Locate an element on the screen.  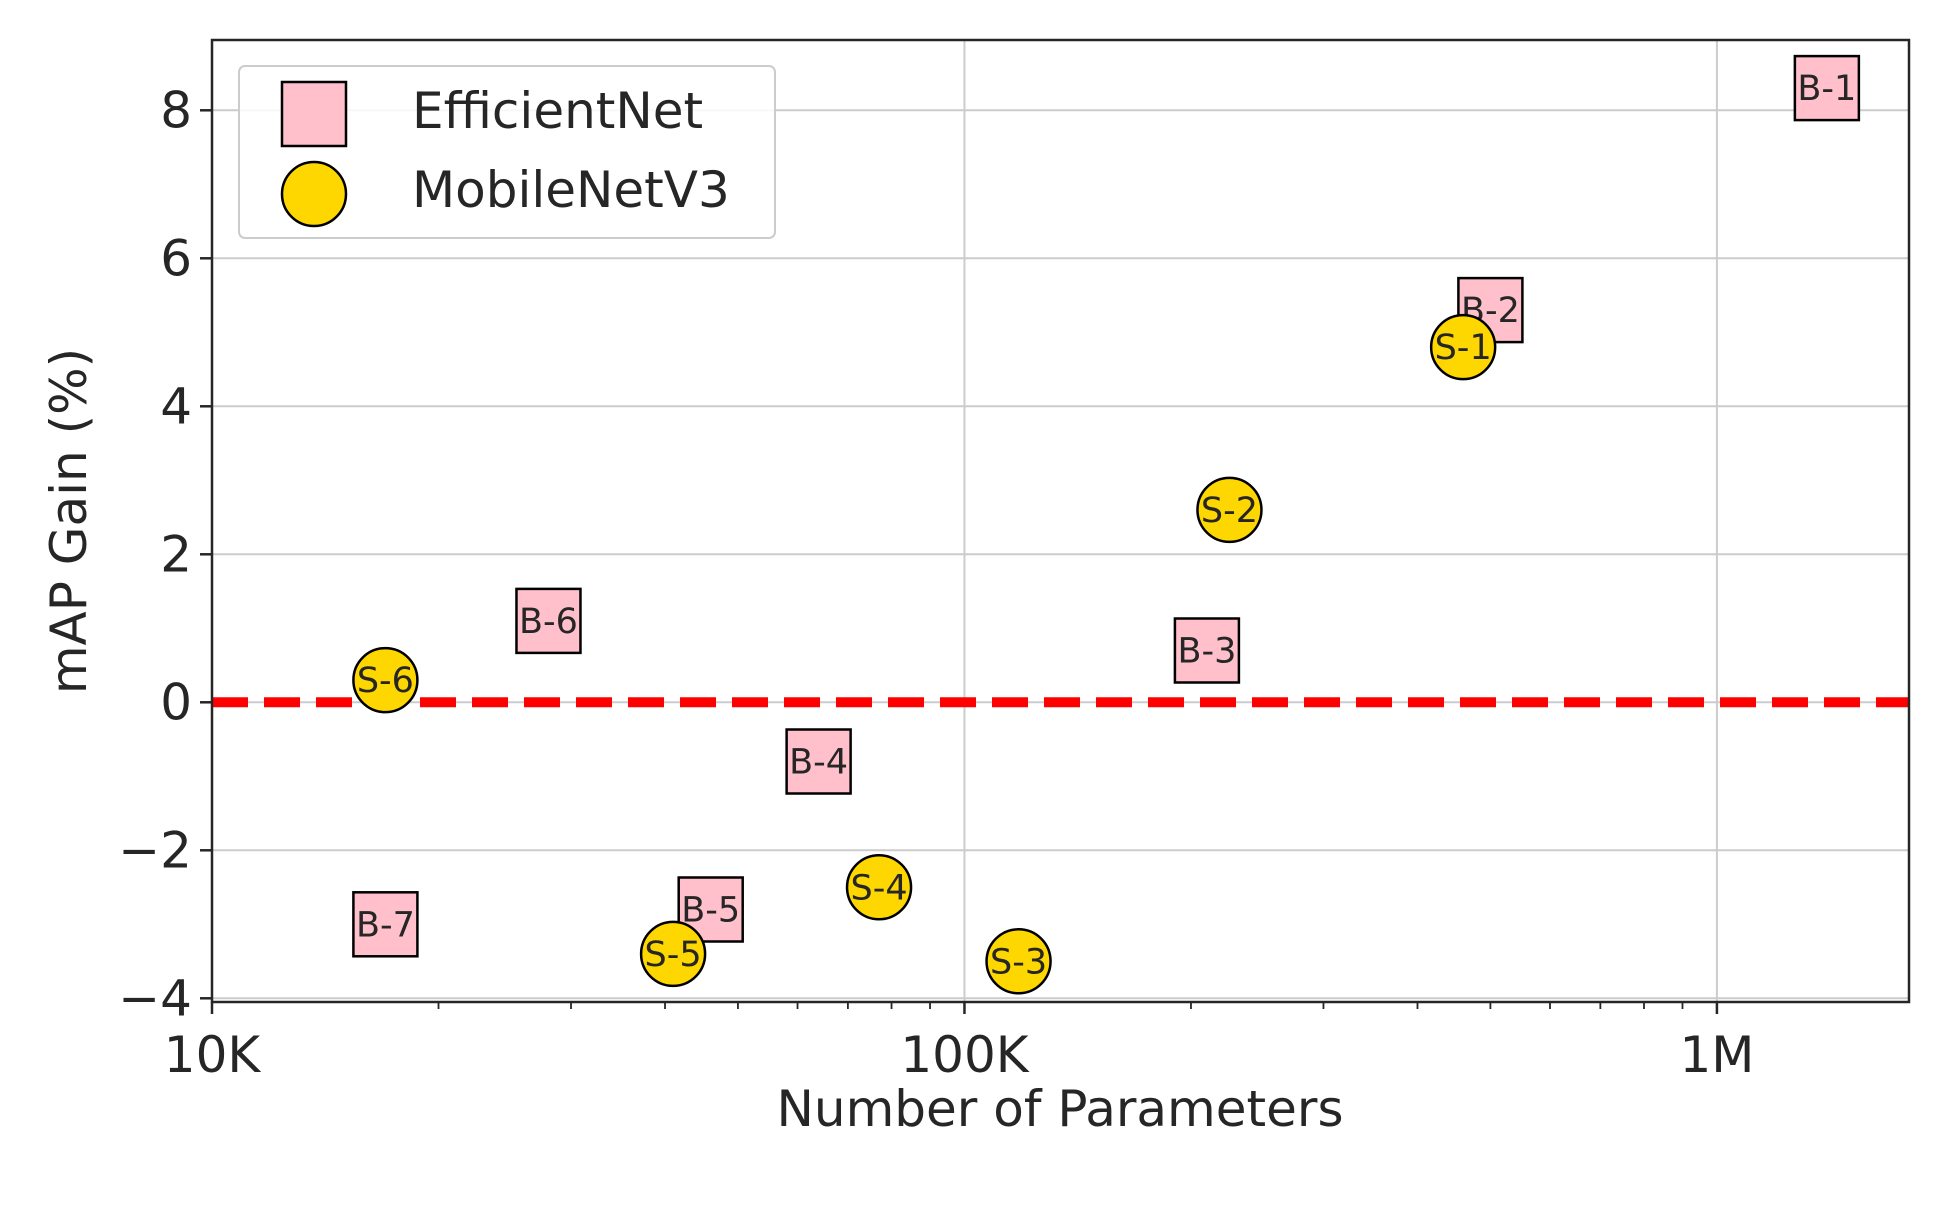
point-s-6: S-6 is located at coordinates (385, 680).